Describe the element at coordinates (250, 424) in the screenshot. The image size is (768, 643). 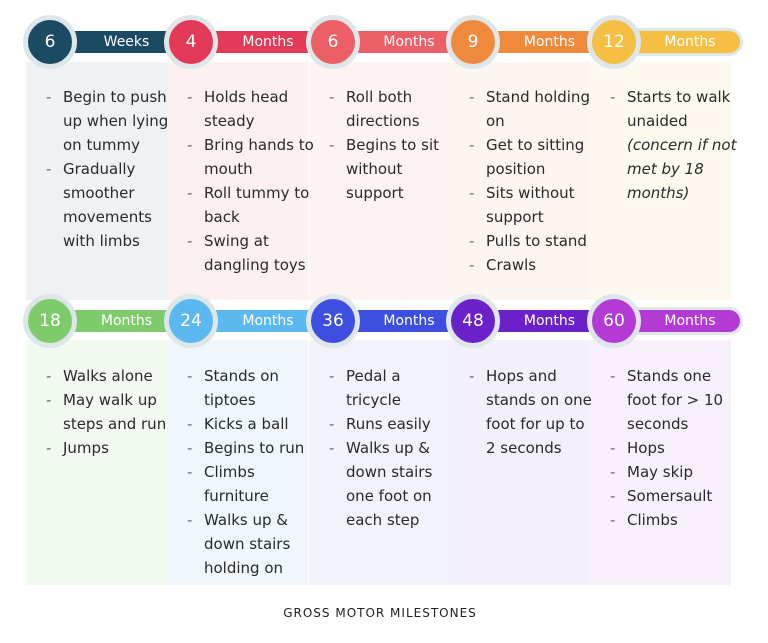
I see `milestone-item: Kicks a ball` at that location.